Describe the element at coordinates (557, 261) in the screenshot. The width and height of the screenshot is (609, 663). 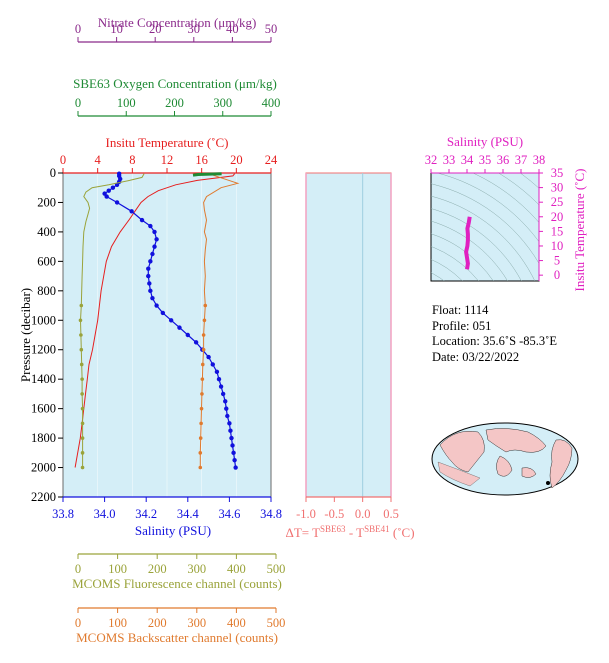
I see `ts-temperature-tick-label: 5` at that location.